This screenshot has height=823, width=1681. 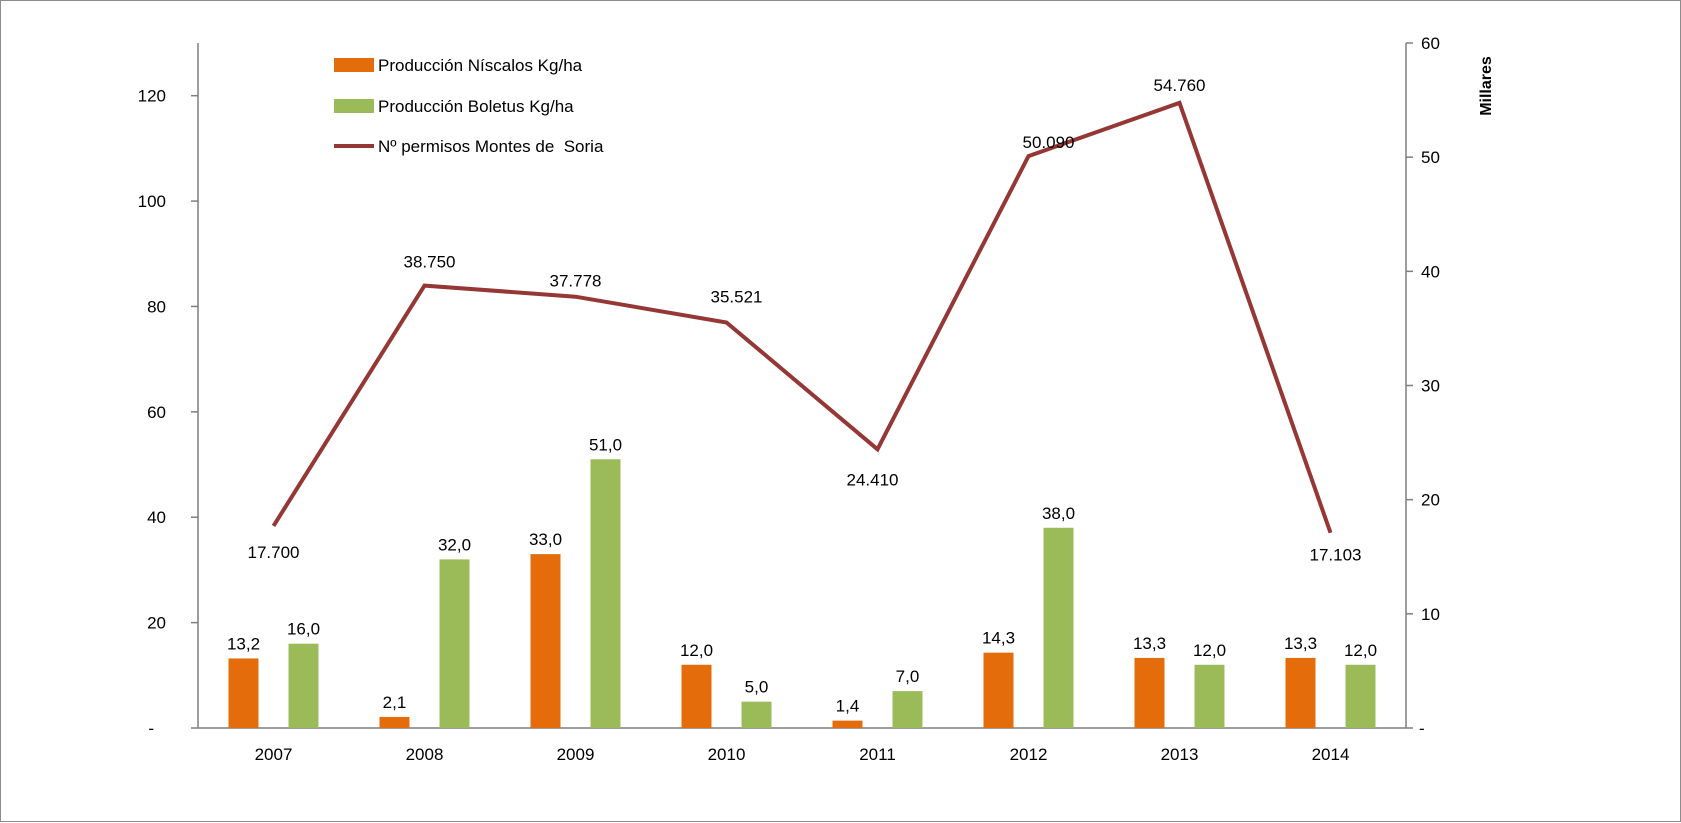 I want to click on data-label-boletus: 16,0, so click(x=303, y=629).